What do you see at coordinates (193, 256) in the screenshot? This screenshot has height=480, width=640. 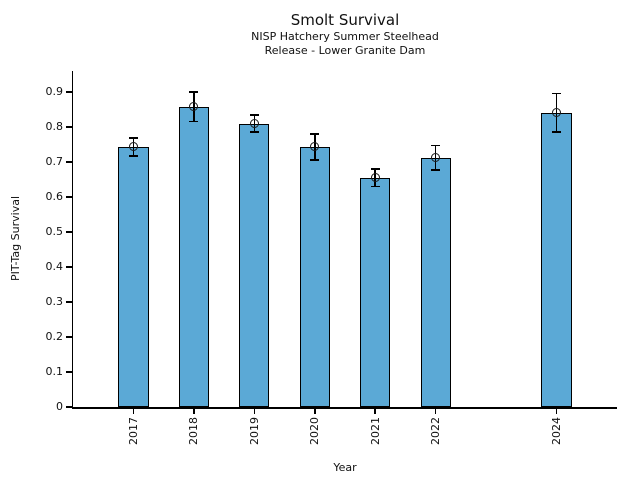 I see `bar-2018` at bounding box center [193, 256].